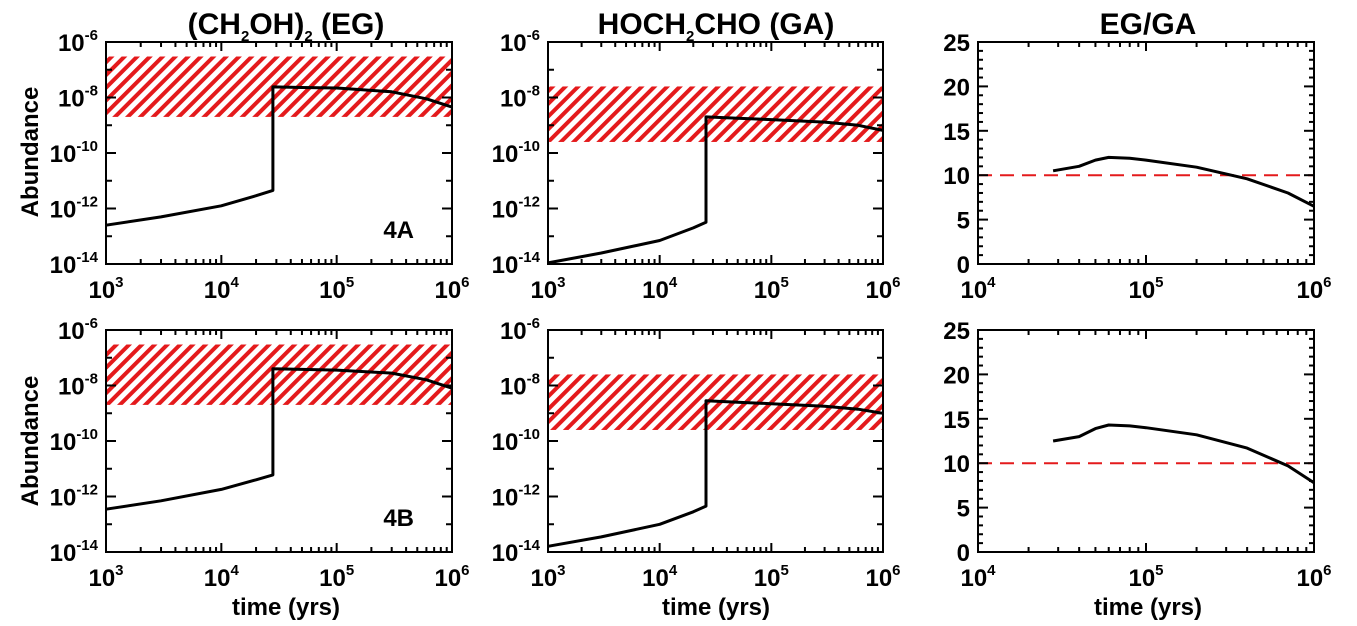 The image size is (1357, 626). What do you see at coordinates (398, 230) in the screenshot?
I see `panel-annotation: 4A` at bounding box center [398, 230].